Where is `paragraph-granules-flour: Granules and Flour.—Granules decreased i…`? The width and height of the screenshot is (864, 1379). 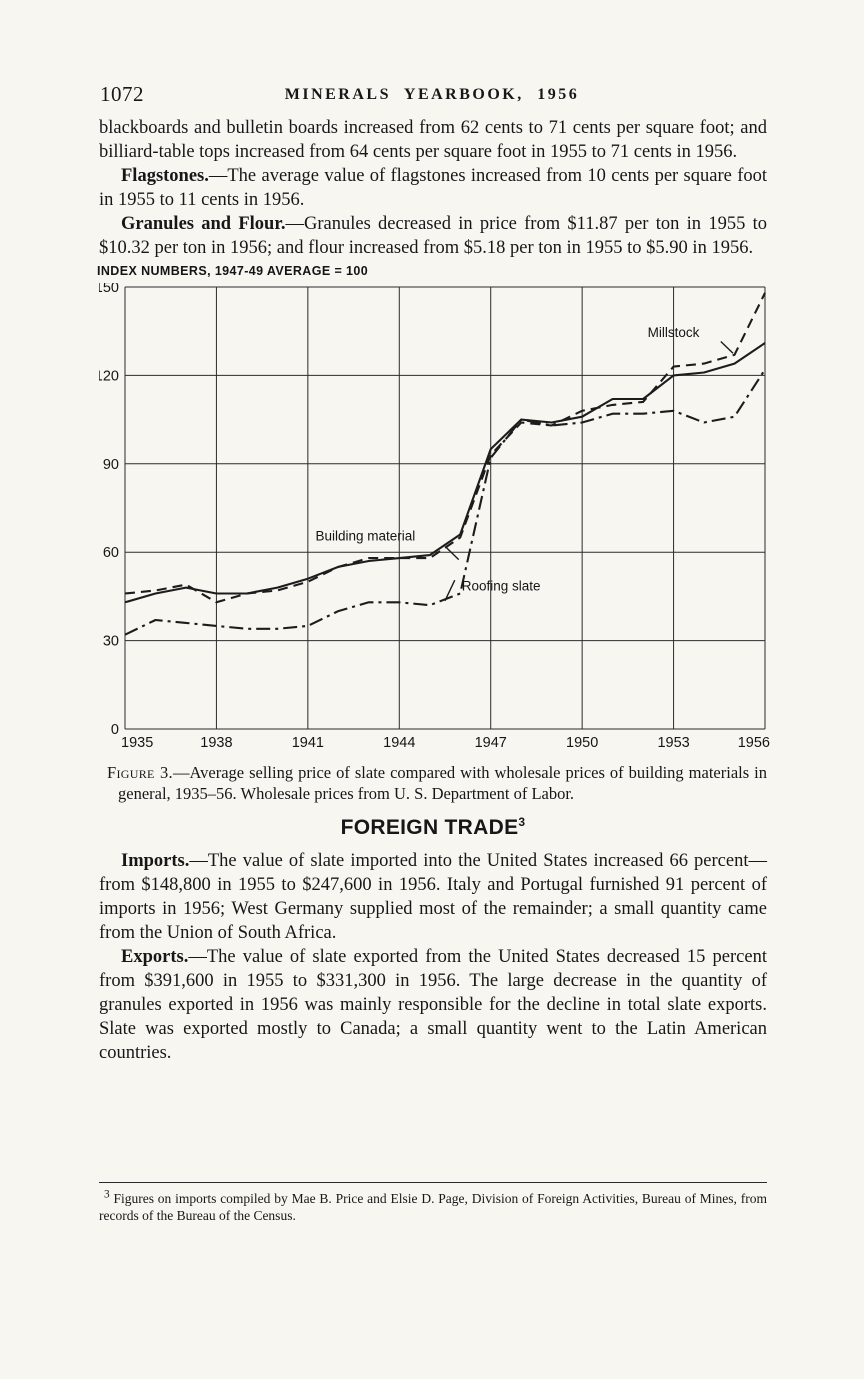 paragraph-granules-flour: Granules and Flour.—Granules decreased i… is located at coordinates (433, 236).